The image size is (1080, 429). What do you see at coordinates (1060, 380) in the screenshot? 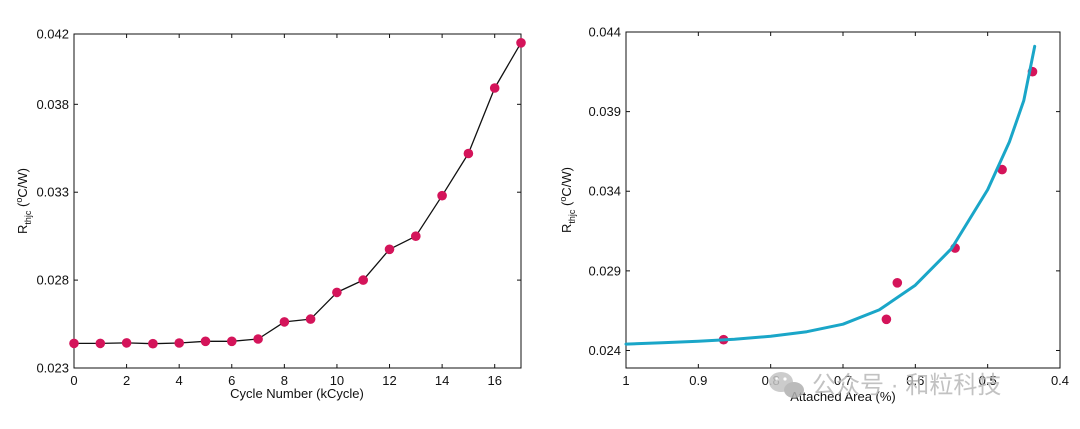
I see `x-tick-label: 0.4` at bounding box center [1060, 380].